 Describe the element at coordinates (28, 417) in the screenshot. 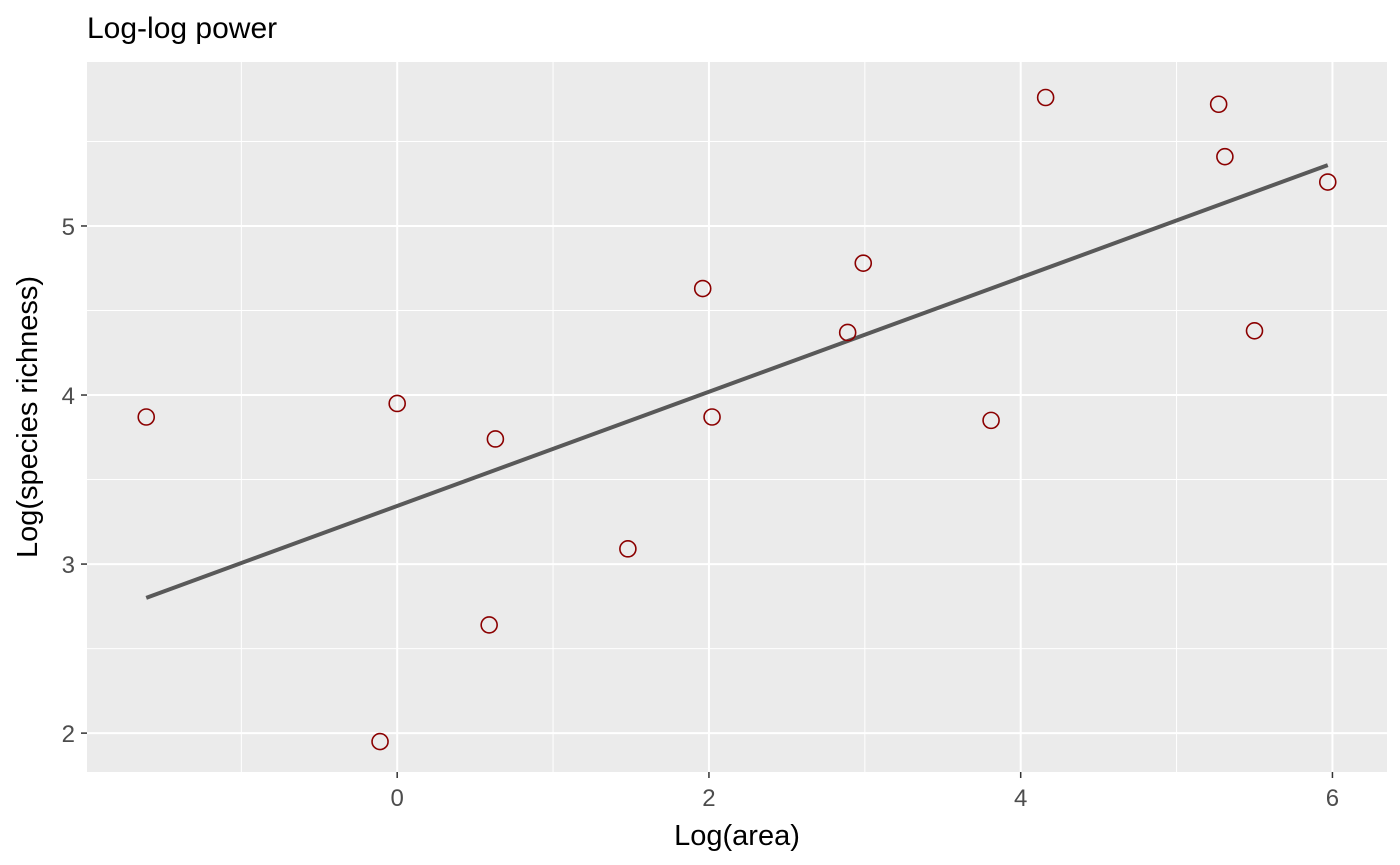

I see `y-axis-title: Log(species richness)` at that location.